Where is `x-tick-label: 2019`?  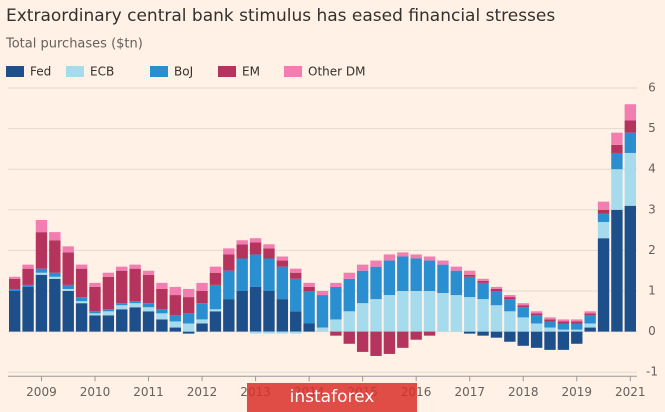
x-tick-label: 2019 is located at coordinates (577, 392).